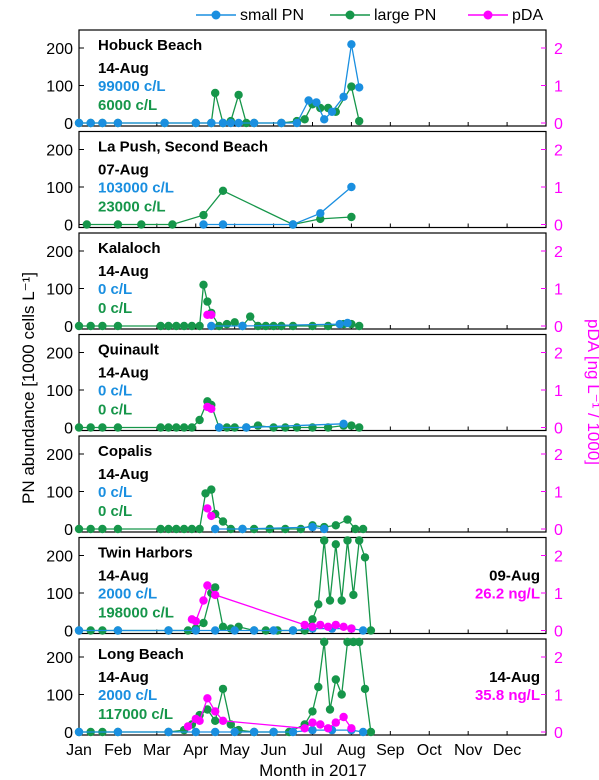 The image size is (599, 780). Describe the element at coordinates (350, 15) in the screenshot. I see `legend-large-marker` at that location.